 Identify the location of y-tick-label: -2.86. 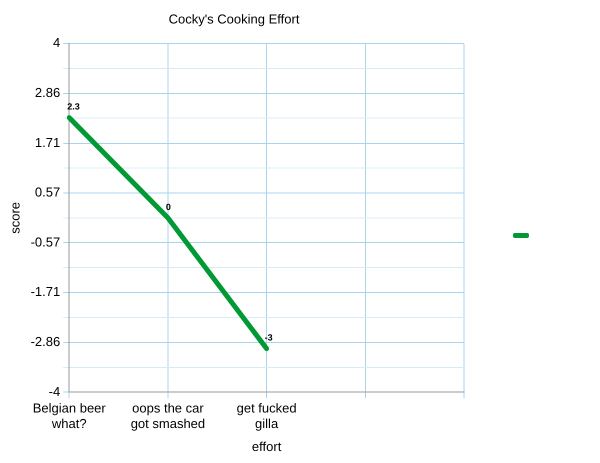
(45, 342).